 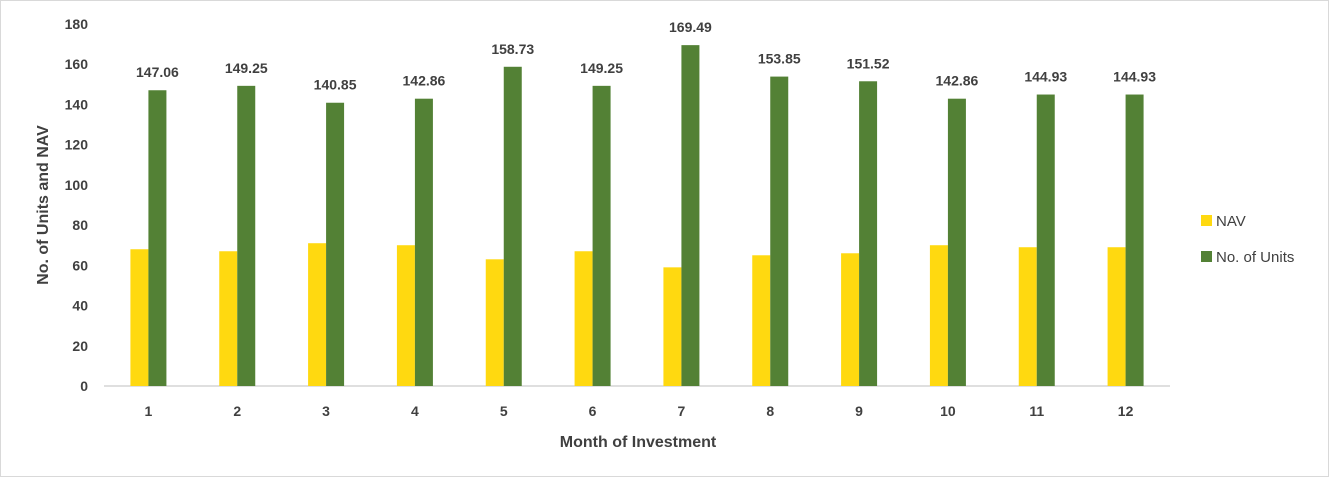 What do you see at coordinates (770, 411) in the screenshot?
I see `x-tick-label: 8` at bounding box center [770, 411].